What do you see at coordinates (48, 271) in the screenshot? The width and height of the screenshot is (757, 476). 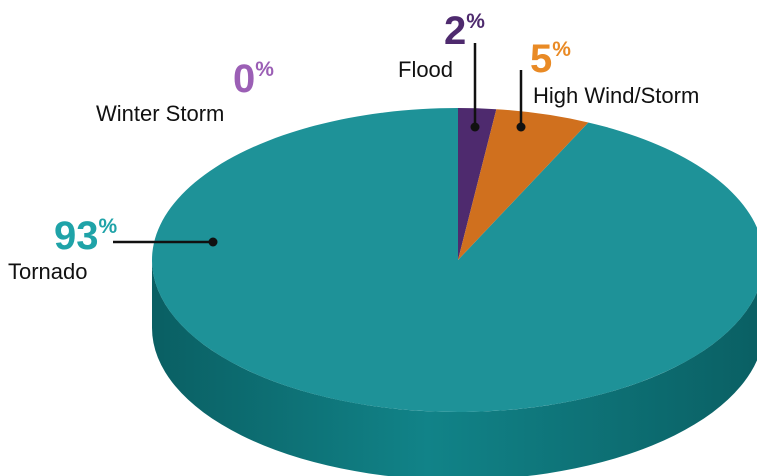 I see `category-label-tornado: Tornado` at bounding box center [48, 271].